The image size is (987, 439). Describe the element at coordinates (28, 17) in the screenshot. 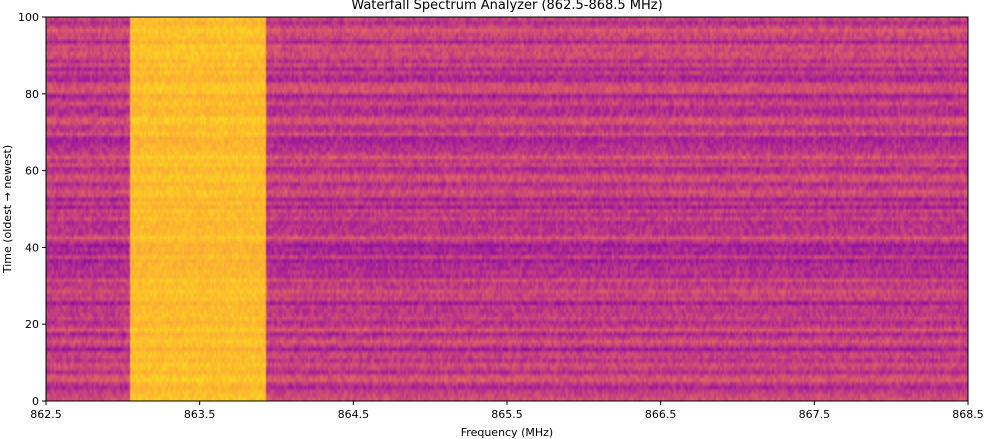

I see `y-tick-label: 100` at that location.